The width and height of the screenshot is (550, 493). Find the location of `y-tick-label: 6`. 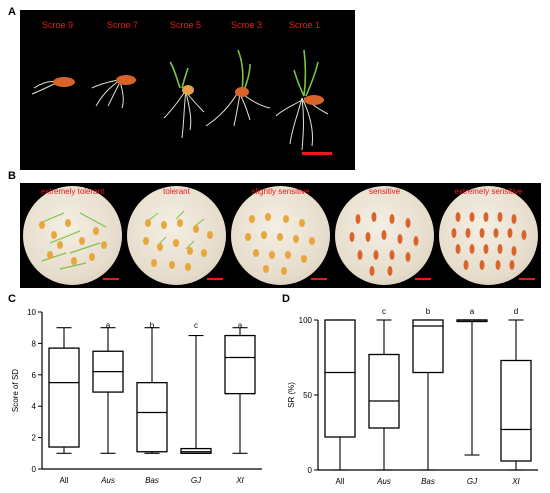

y-tick-label: 6 is located at coordinates (34, 375).